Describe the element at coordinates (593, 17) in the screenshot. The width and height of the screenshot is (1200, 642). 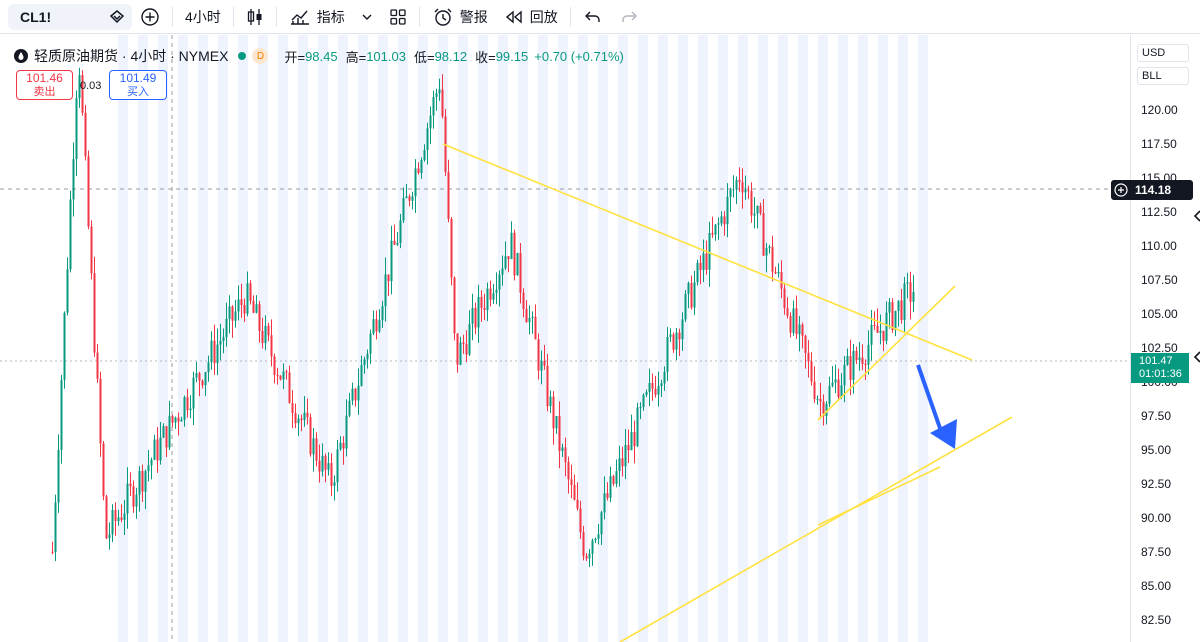
I see `undo-button` at that location.